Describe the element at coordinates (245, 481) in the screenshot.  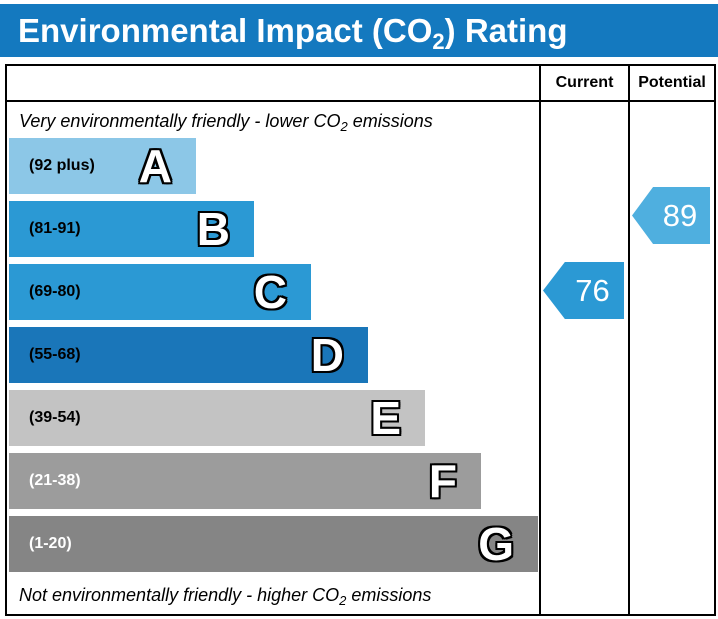
I see `band-bar-f: (21-38) F` at that location.